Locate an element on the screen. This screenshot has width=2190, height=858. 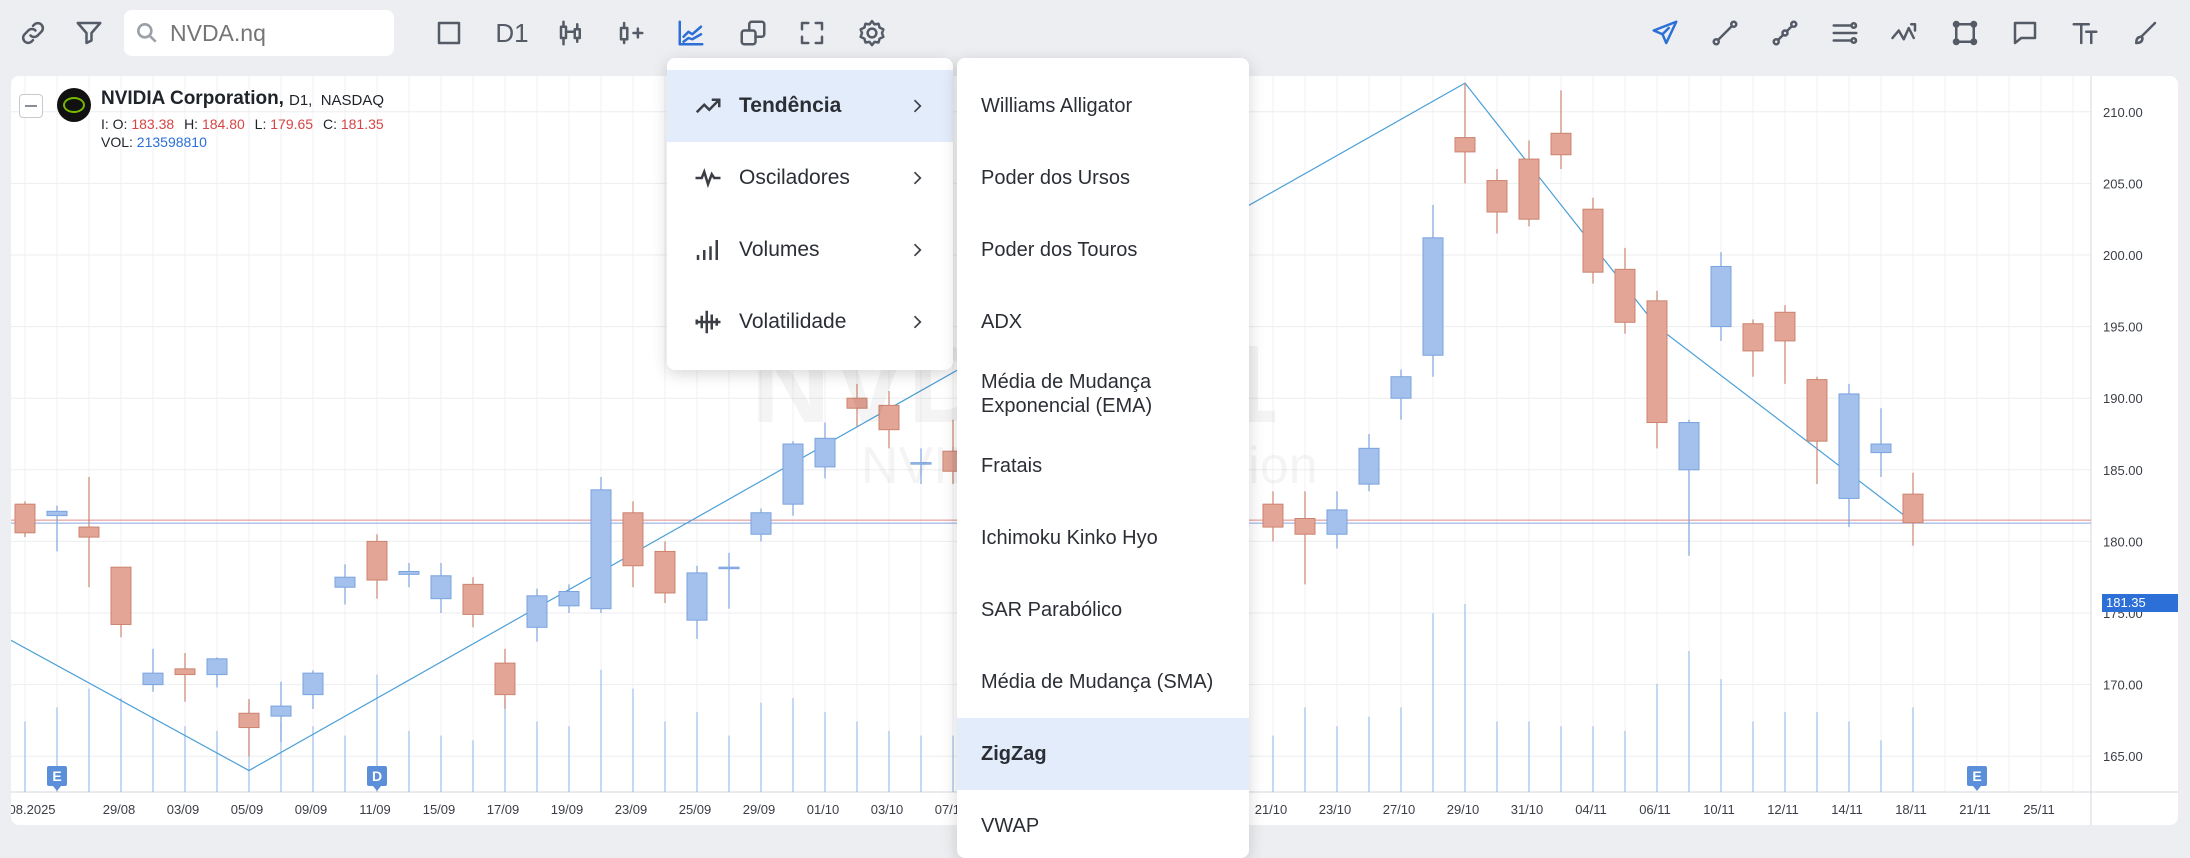
rectangle-icon is located at coordinates (1965, 33).